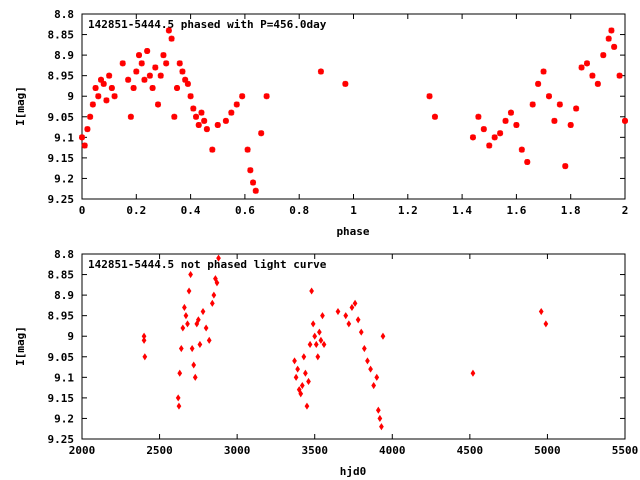 The image size is (640, 480). I want to click on phased-y-tick-label: 8.9, so click(64, 55).